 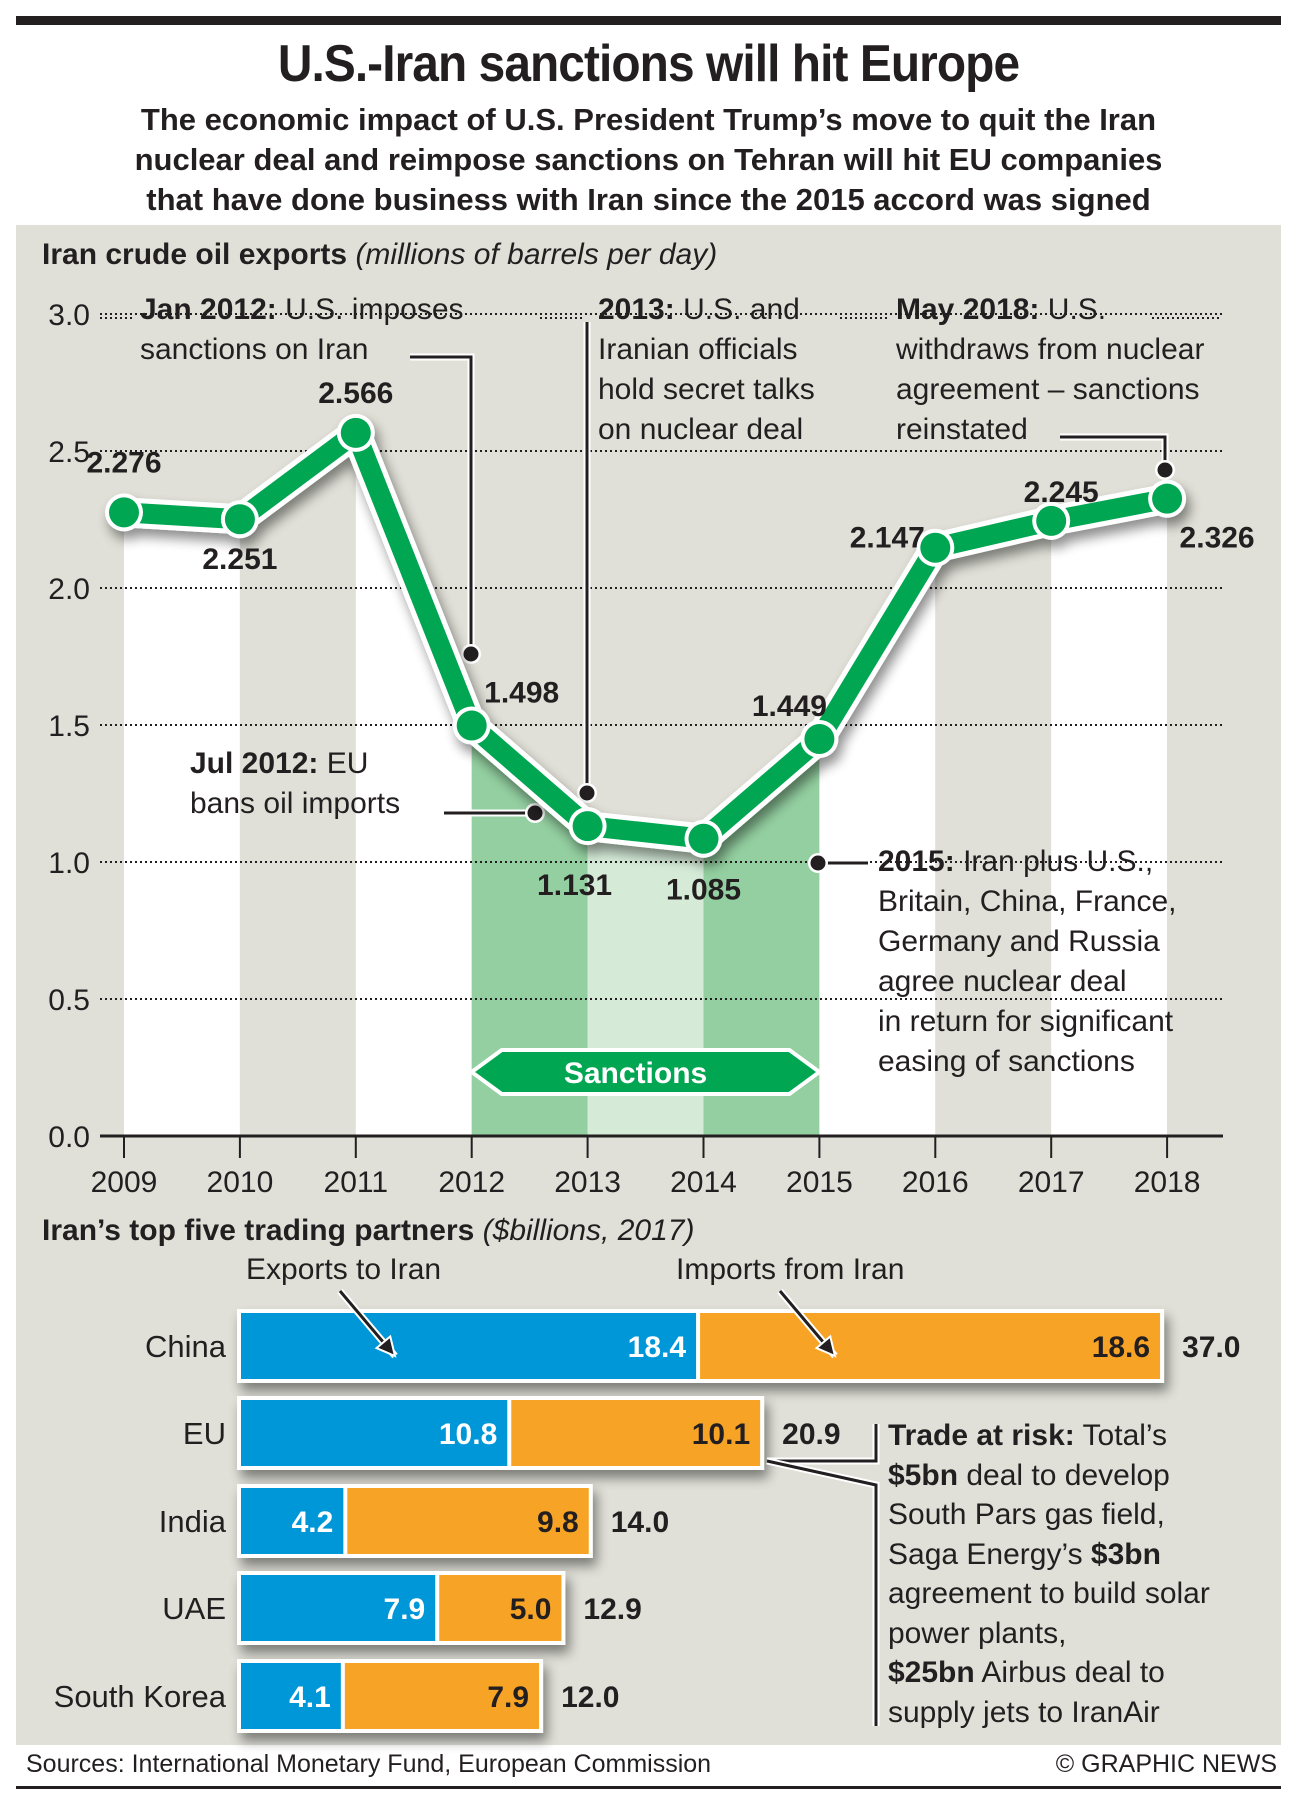 I want to click on trade-risk-text: supply jets to IranAir, so click(x=1024, y=1712).